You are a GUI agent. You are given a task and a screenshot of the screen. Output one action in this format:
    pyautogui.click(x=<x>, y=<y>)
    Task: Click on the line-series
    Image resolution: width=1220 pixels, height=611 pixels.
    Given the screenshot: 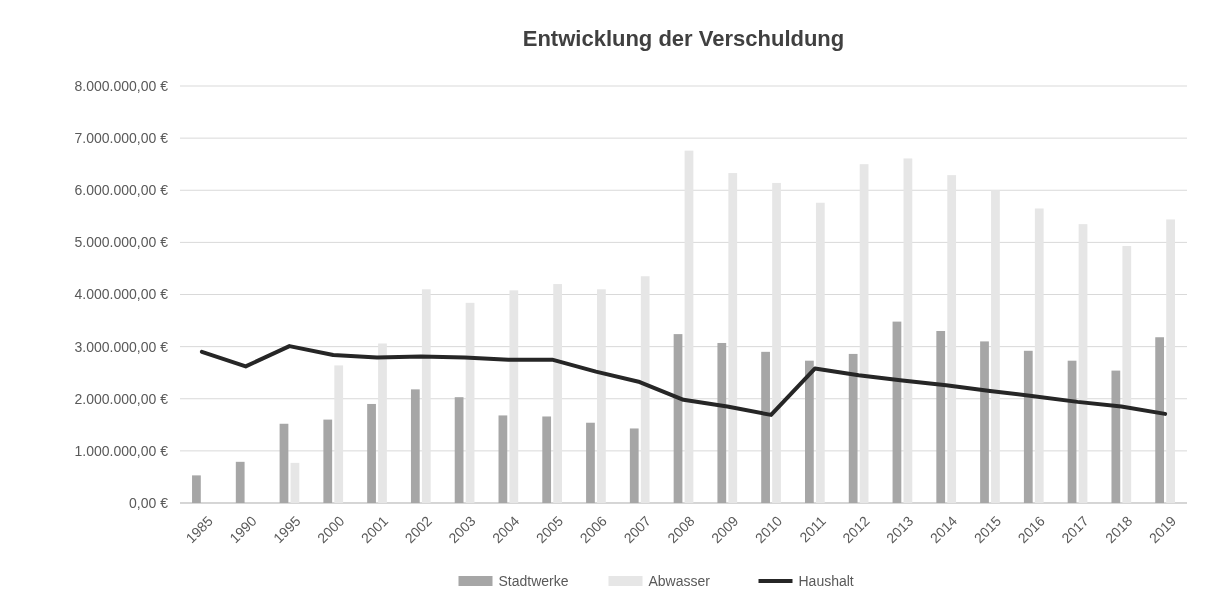 What is the action you would take?
    pyautogui.click(x=683, y=380)
    